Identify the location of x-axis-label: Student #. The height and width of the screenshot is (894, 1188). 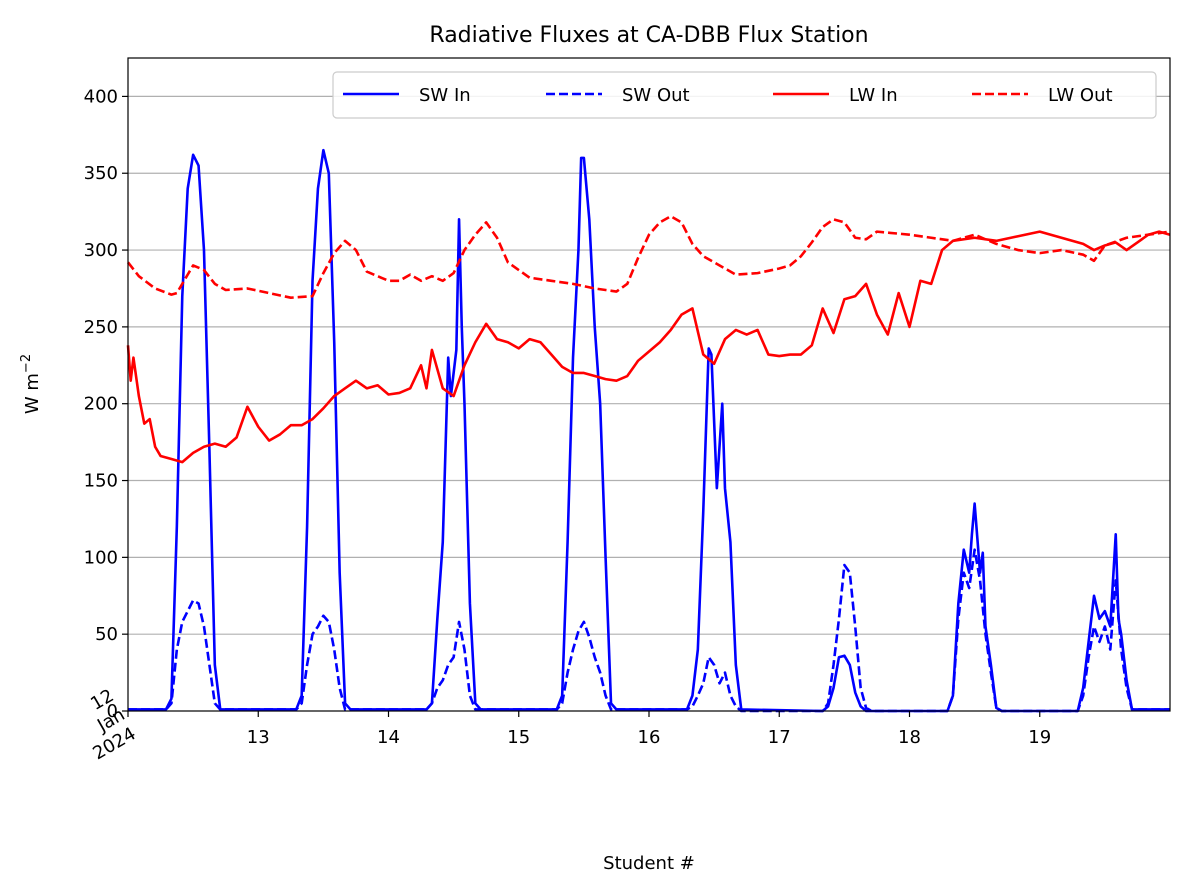
(649, 863).